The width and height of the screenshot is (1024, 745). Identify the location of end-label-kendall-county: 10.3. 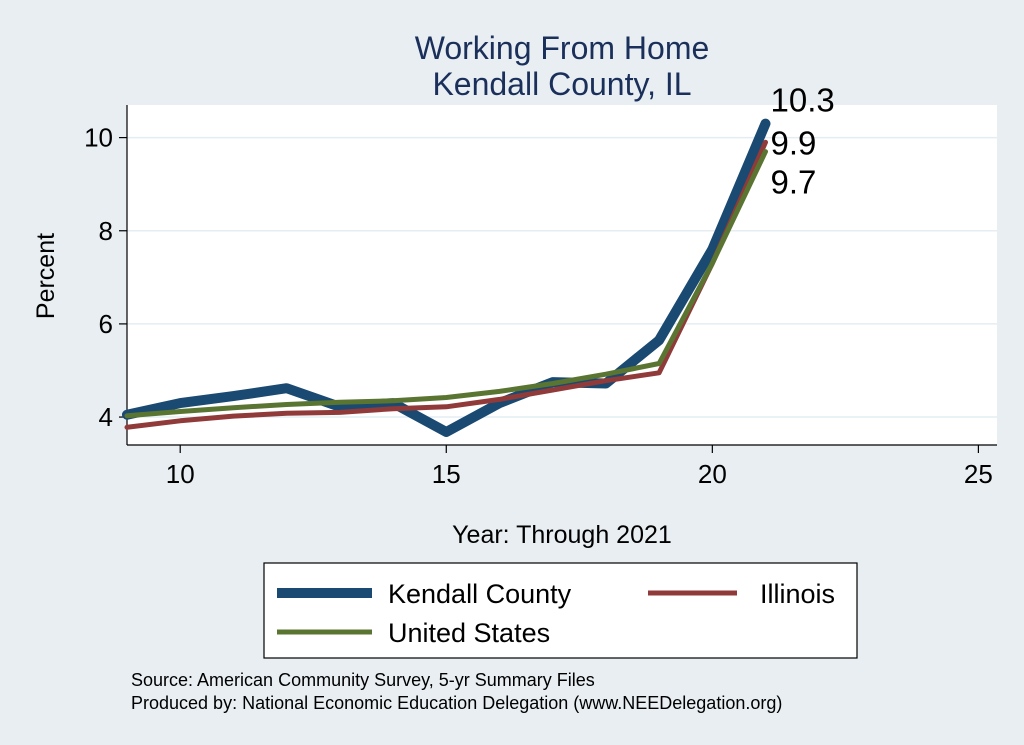
(803, 100).